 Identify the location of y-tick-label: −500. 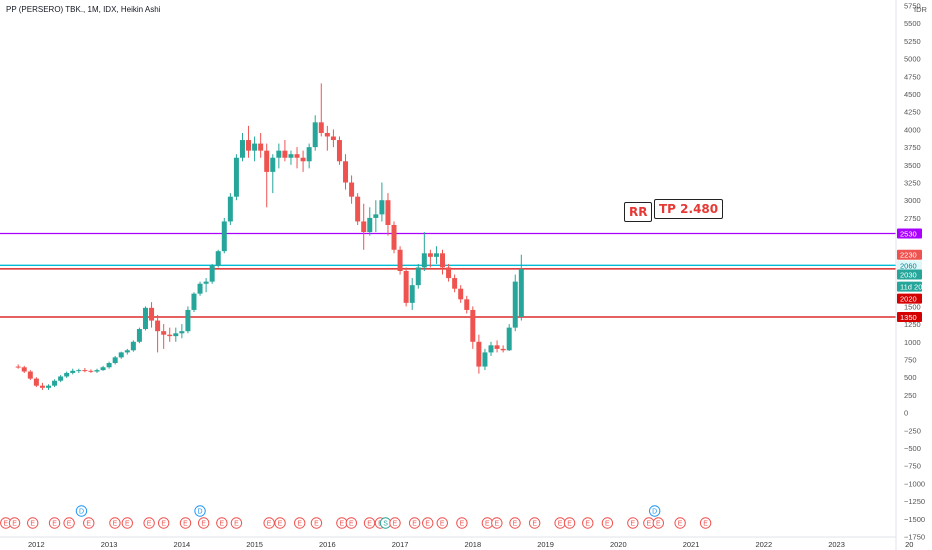
(912, 448).